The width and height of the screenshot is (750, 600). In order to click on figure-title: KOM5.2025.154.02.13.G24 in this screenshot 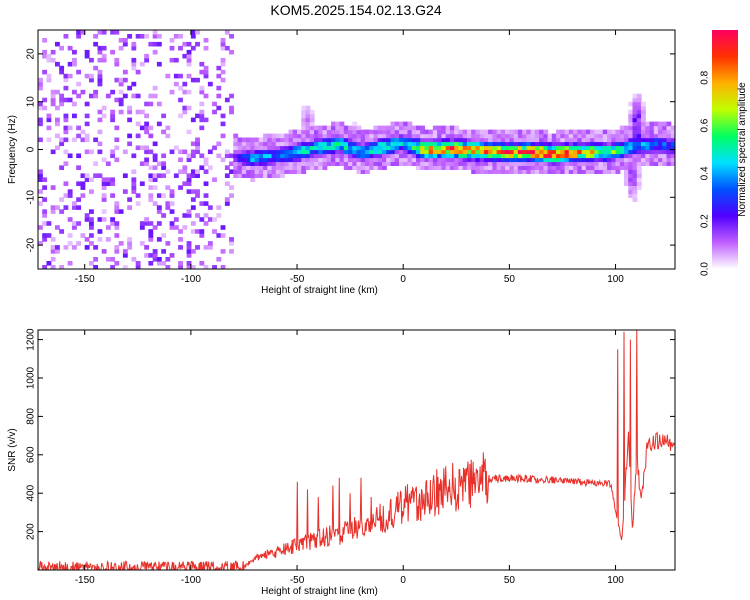, I will do `click(355, 10)`.